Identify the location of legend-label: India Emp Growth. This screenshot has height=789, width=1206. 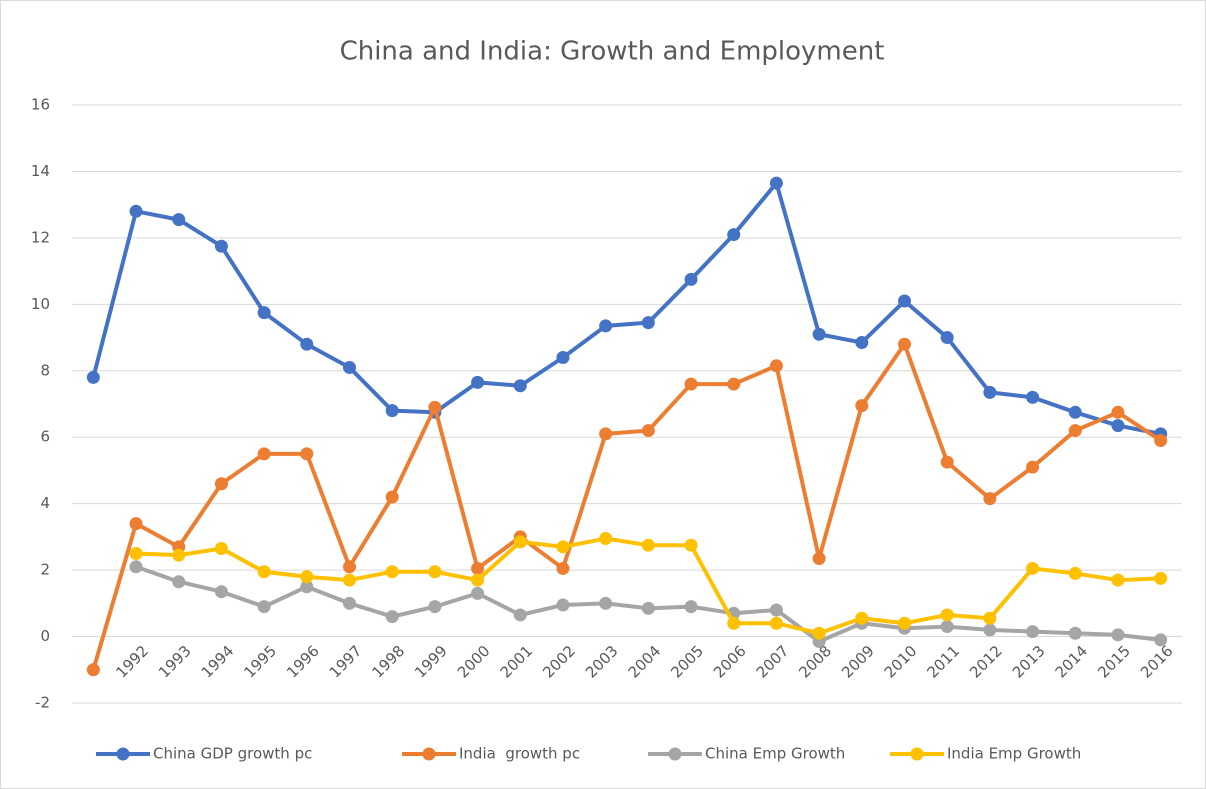
(1014, 754).